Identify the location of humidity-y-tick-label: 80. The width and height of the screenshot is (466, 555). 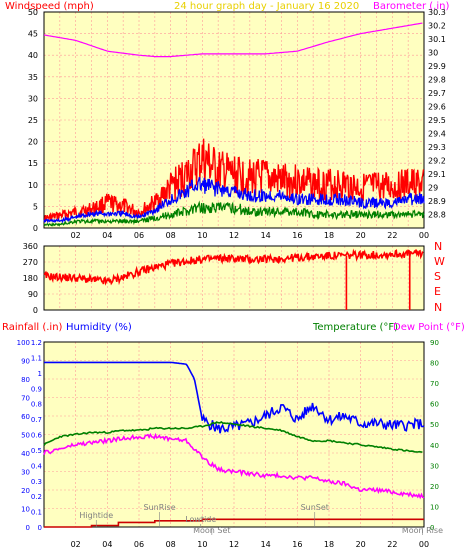
(25, 380).